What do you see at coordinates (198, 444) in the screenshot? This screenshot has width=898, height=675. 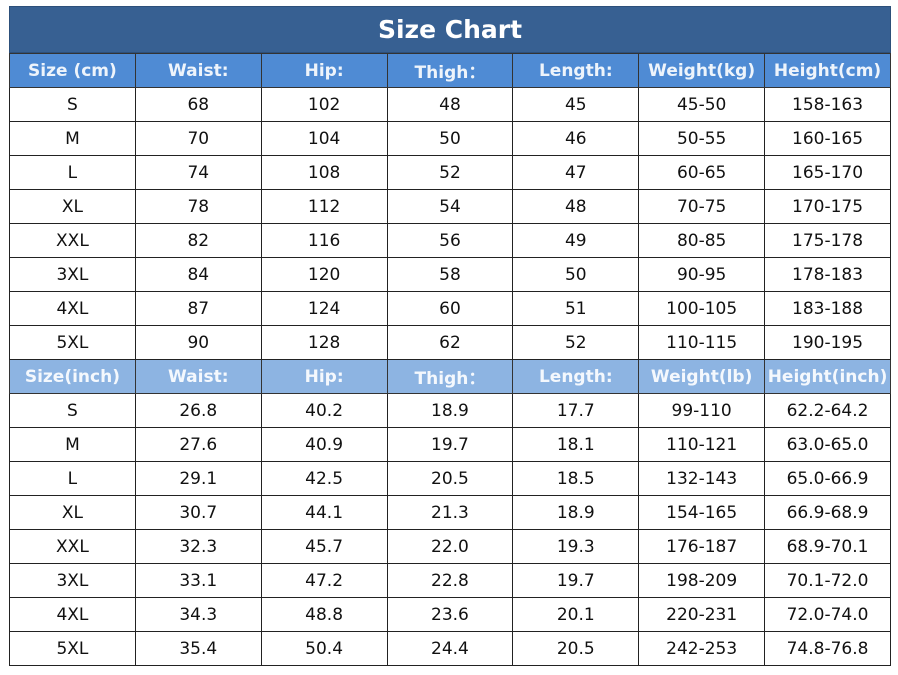 I see `value-cell: 27.6` at bounding box center [198, 444].